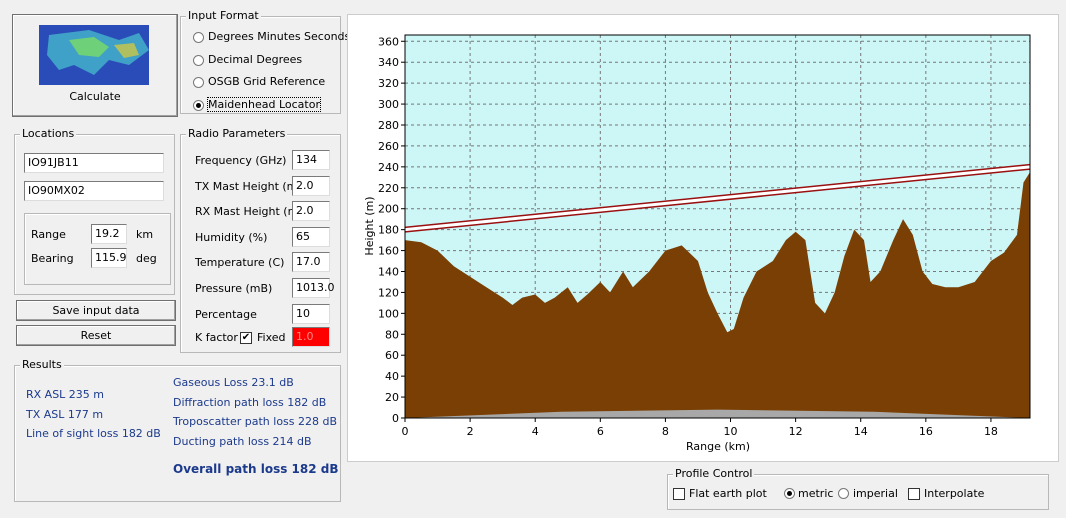 Image resolution: width=1066 pixels, height=518 pixels. I want to click on interpolate-label: Interpolate, so click(954, 493).